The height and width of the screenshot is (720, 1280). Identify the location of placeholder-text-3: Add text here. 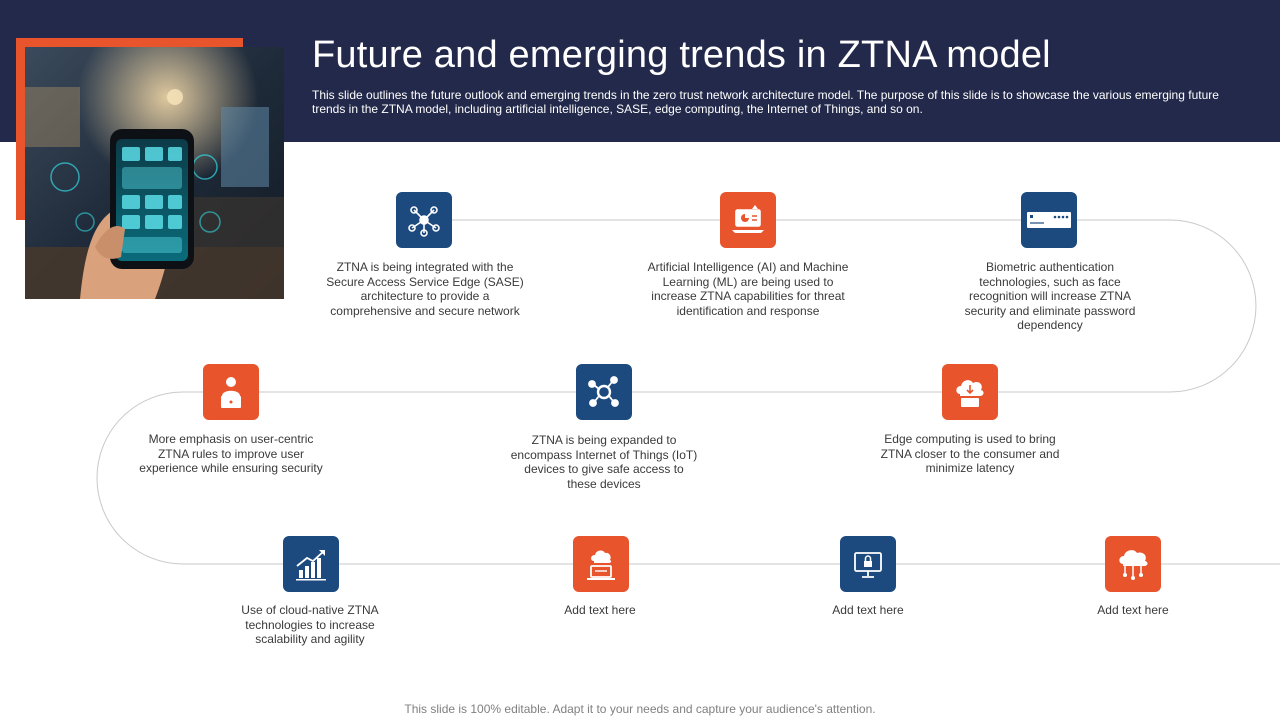
(1133, 610).